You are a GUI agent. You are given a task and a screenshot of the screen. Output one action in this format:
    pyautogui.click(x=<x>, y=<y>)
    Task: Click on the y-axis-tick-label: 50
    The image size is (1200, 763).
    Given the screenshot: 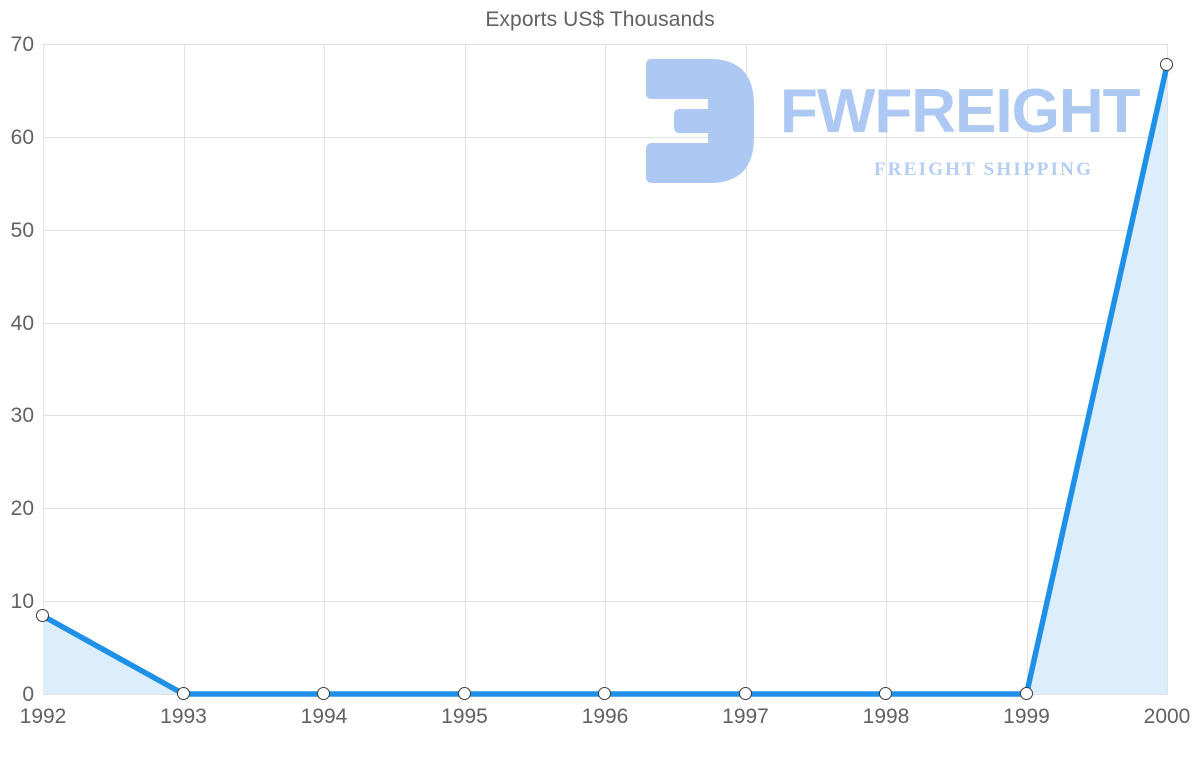 What is the action you would take?
    pyautogui.click(x=22, y=230)
    